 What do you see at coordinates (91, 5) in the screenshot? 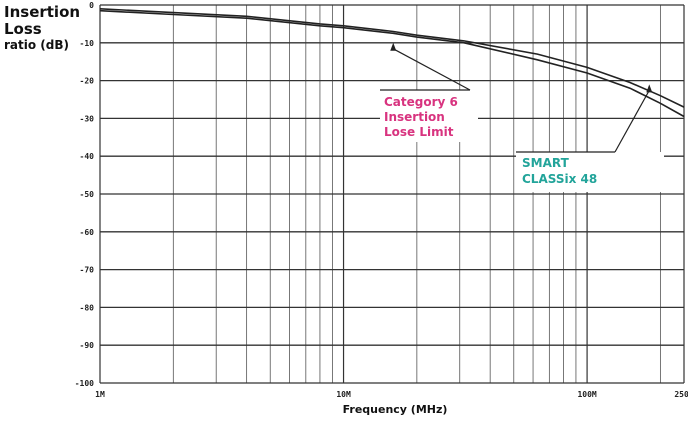
I see `y-tick-label: 0` at bounding box center [91, 5].